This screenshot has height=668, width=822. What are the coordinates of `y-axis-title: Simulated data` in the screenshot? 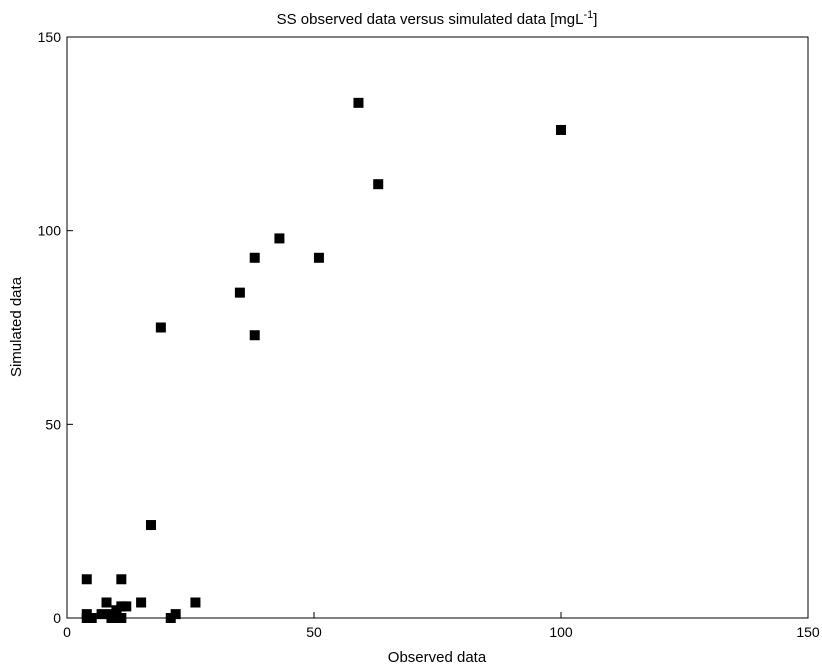 It's located at (16, 326).